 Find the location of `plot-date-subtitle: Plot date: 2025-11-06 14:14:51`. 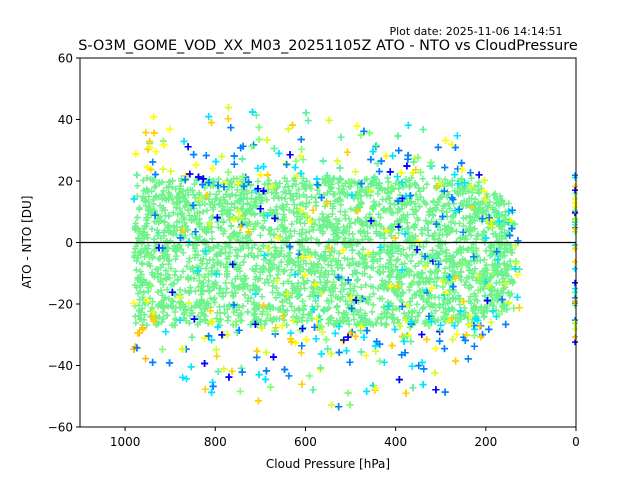

plot-date-subtitle: Plot date: 2025-11-06 14:14:51 is located at coordinates (475, 31).